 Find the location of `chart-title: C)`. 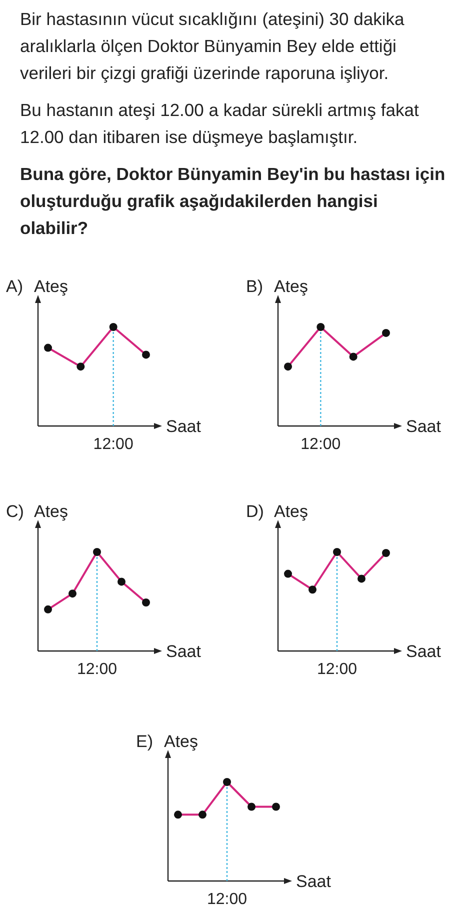

chart-title: C) is located at coordinates (15, 511).